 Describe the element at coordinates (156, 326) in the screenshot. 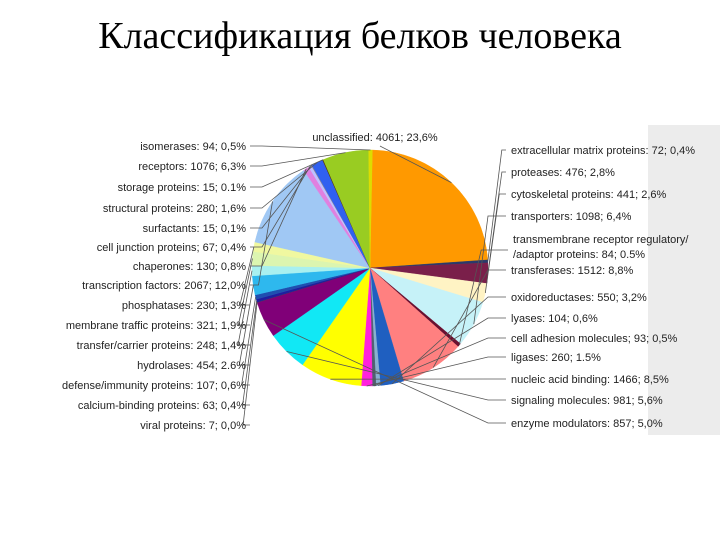

I see `pie-label-19: membrane traffic proteins: 321; 1,9%` at that location.